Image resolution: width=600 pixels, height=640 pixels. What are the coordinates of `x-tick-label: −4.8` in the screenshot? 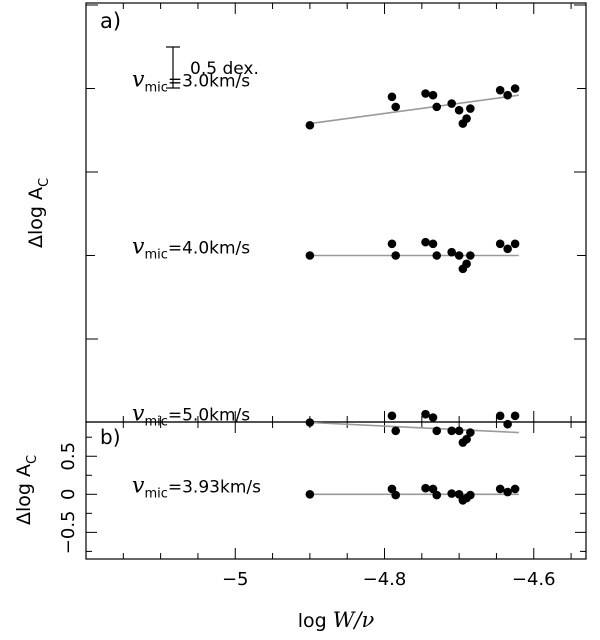 It's located at (385, 579).